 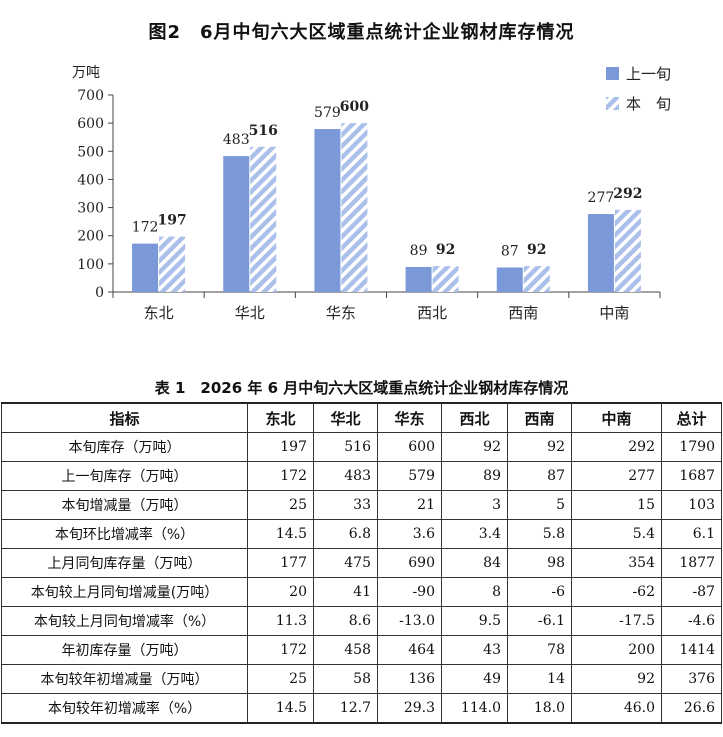 What do you see at coordinates (474, 417) in the screenshot?
I see `header-xibei: 西北` at bounding box center [474, 417].